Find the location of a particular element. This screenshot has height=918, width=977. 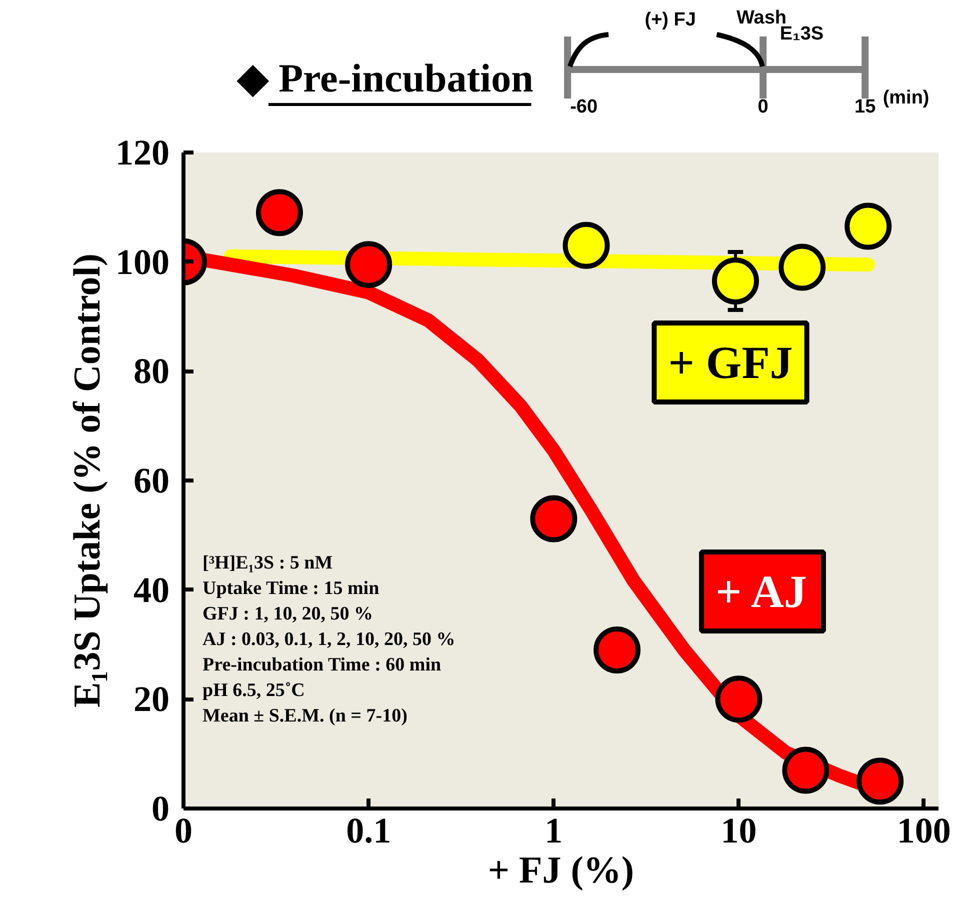

annotation: Pre-incubation Time : 60 min is located at coordinates (322, 665).